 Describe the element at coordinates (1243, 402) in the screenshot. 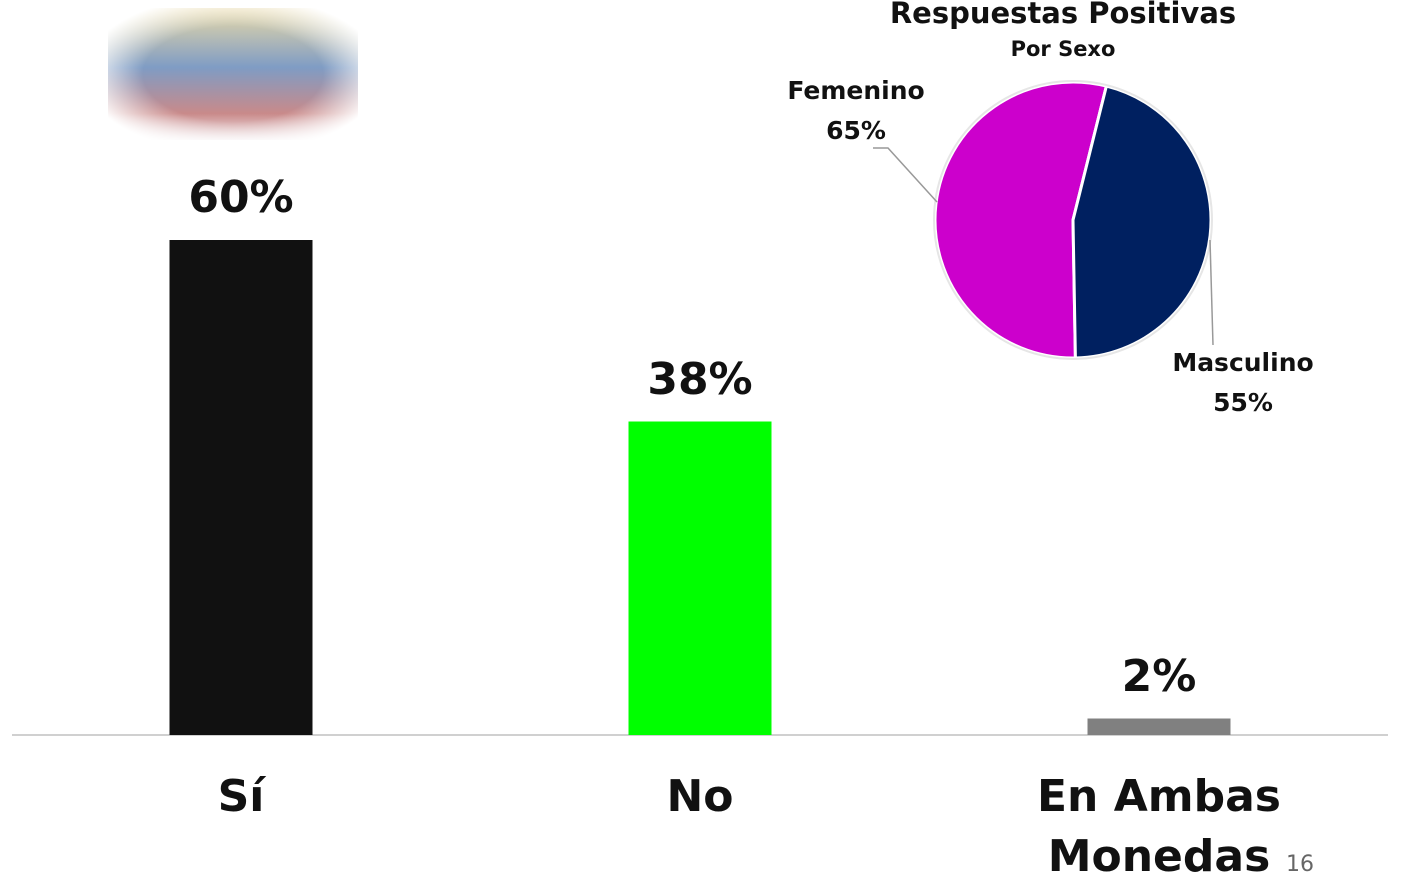

I see `pie-value-label: 55%` at that location.